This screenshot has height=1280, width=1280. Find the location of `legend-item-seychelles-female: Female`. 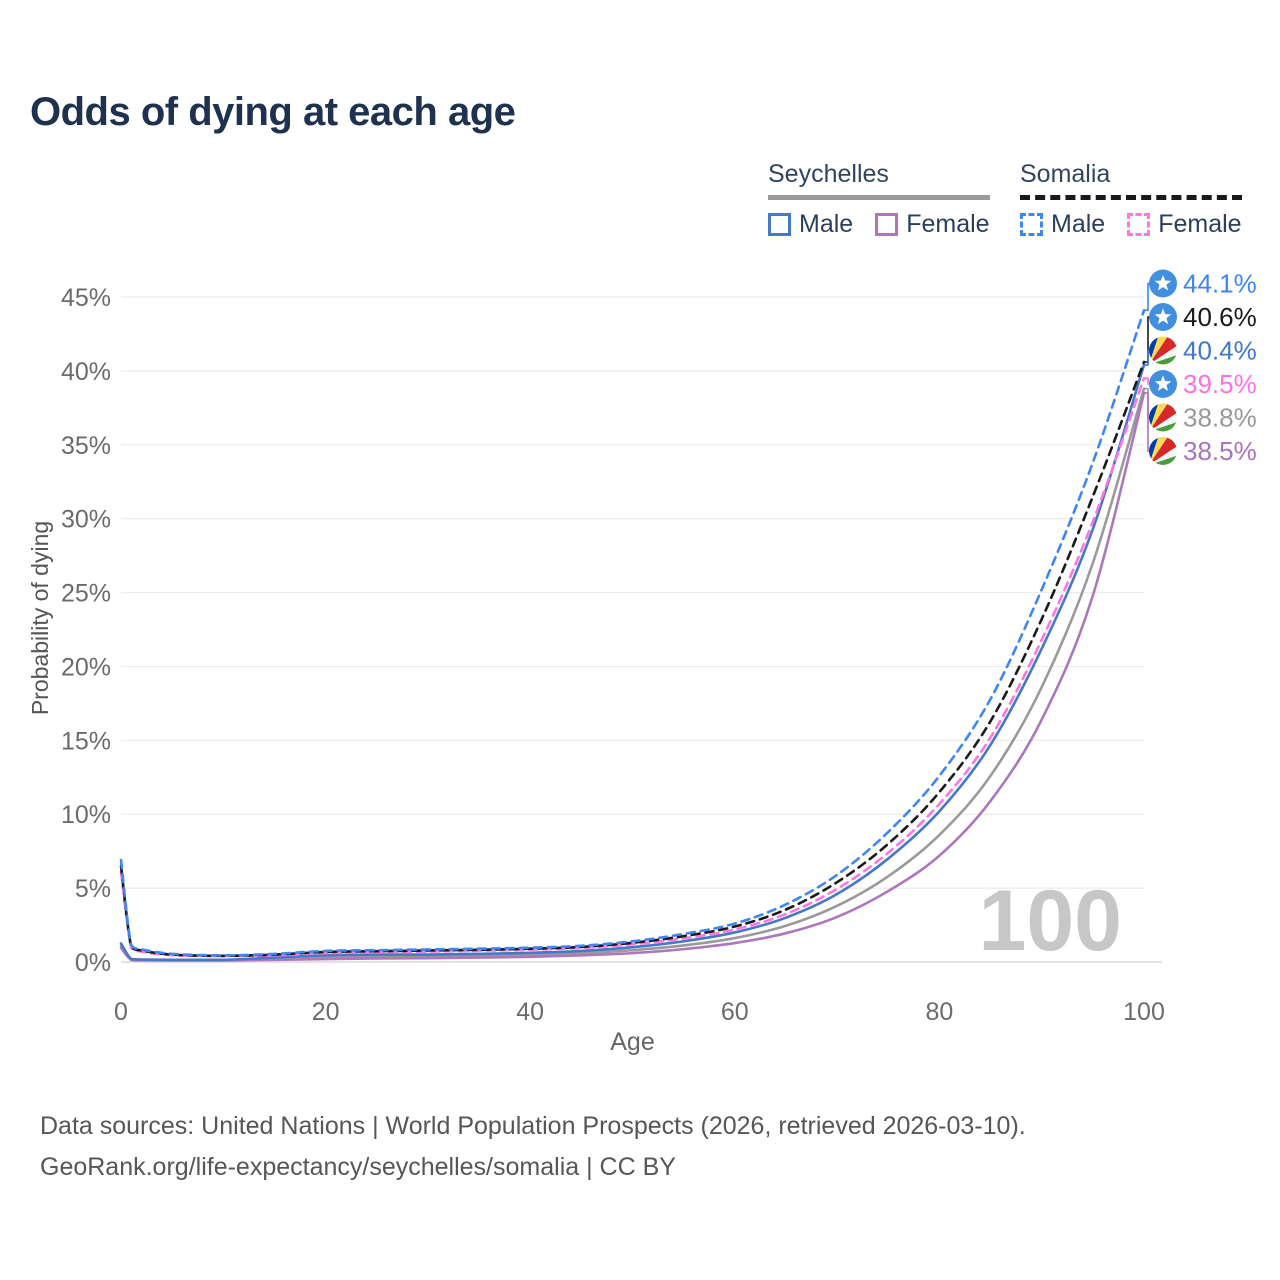

legend-item-seychelles-female: Female is located at coordinates (932, 224).